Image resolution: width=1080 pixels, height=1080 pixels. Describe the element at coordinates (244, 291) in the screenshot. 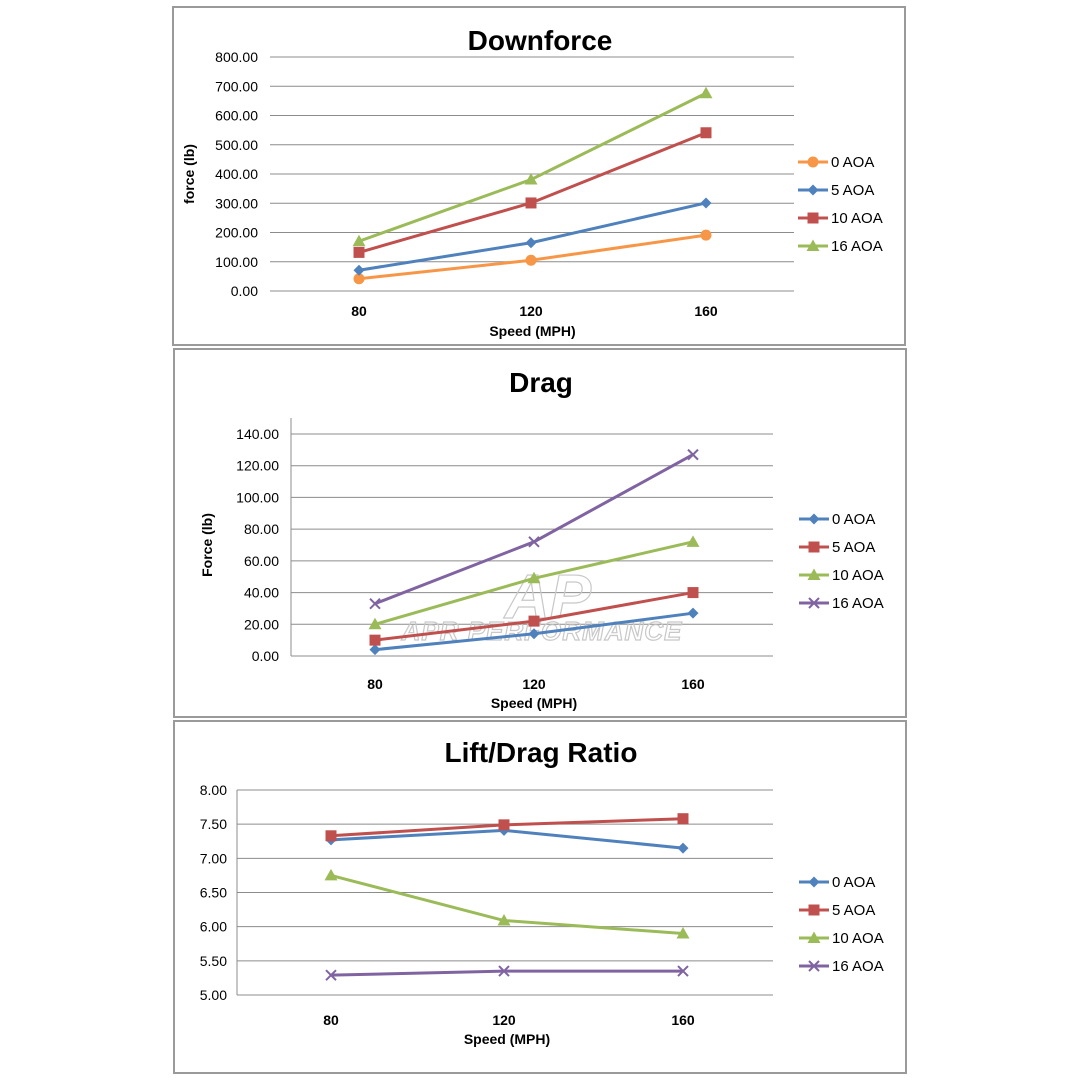

I see `downforce-y-tick-label: 0.00` at that location.